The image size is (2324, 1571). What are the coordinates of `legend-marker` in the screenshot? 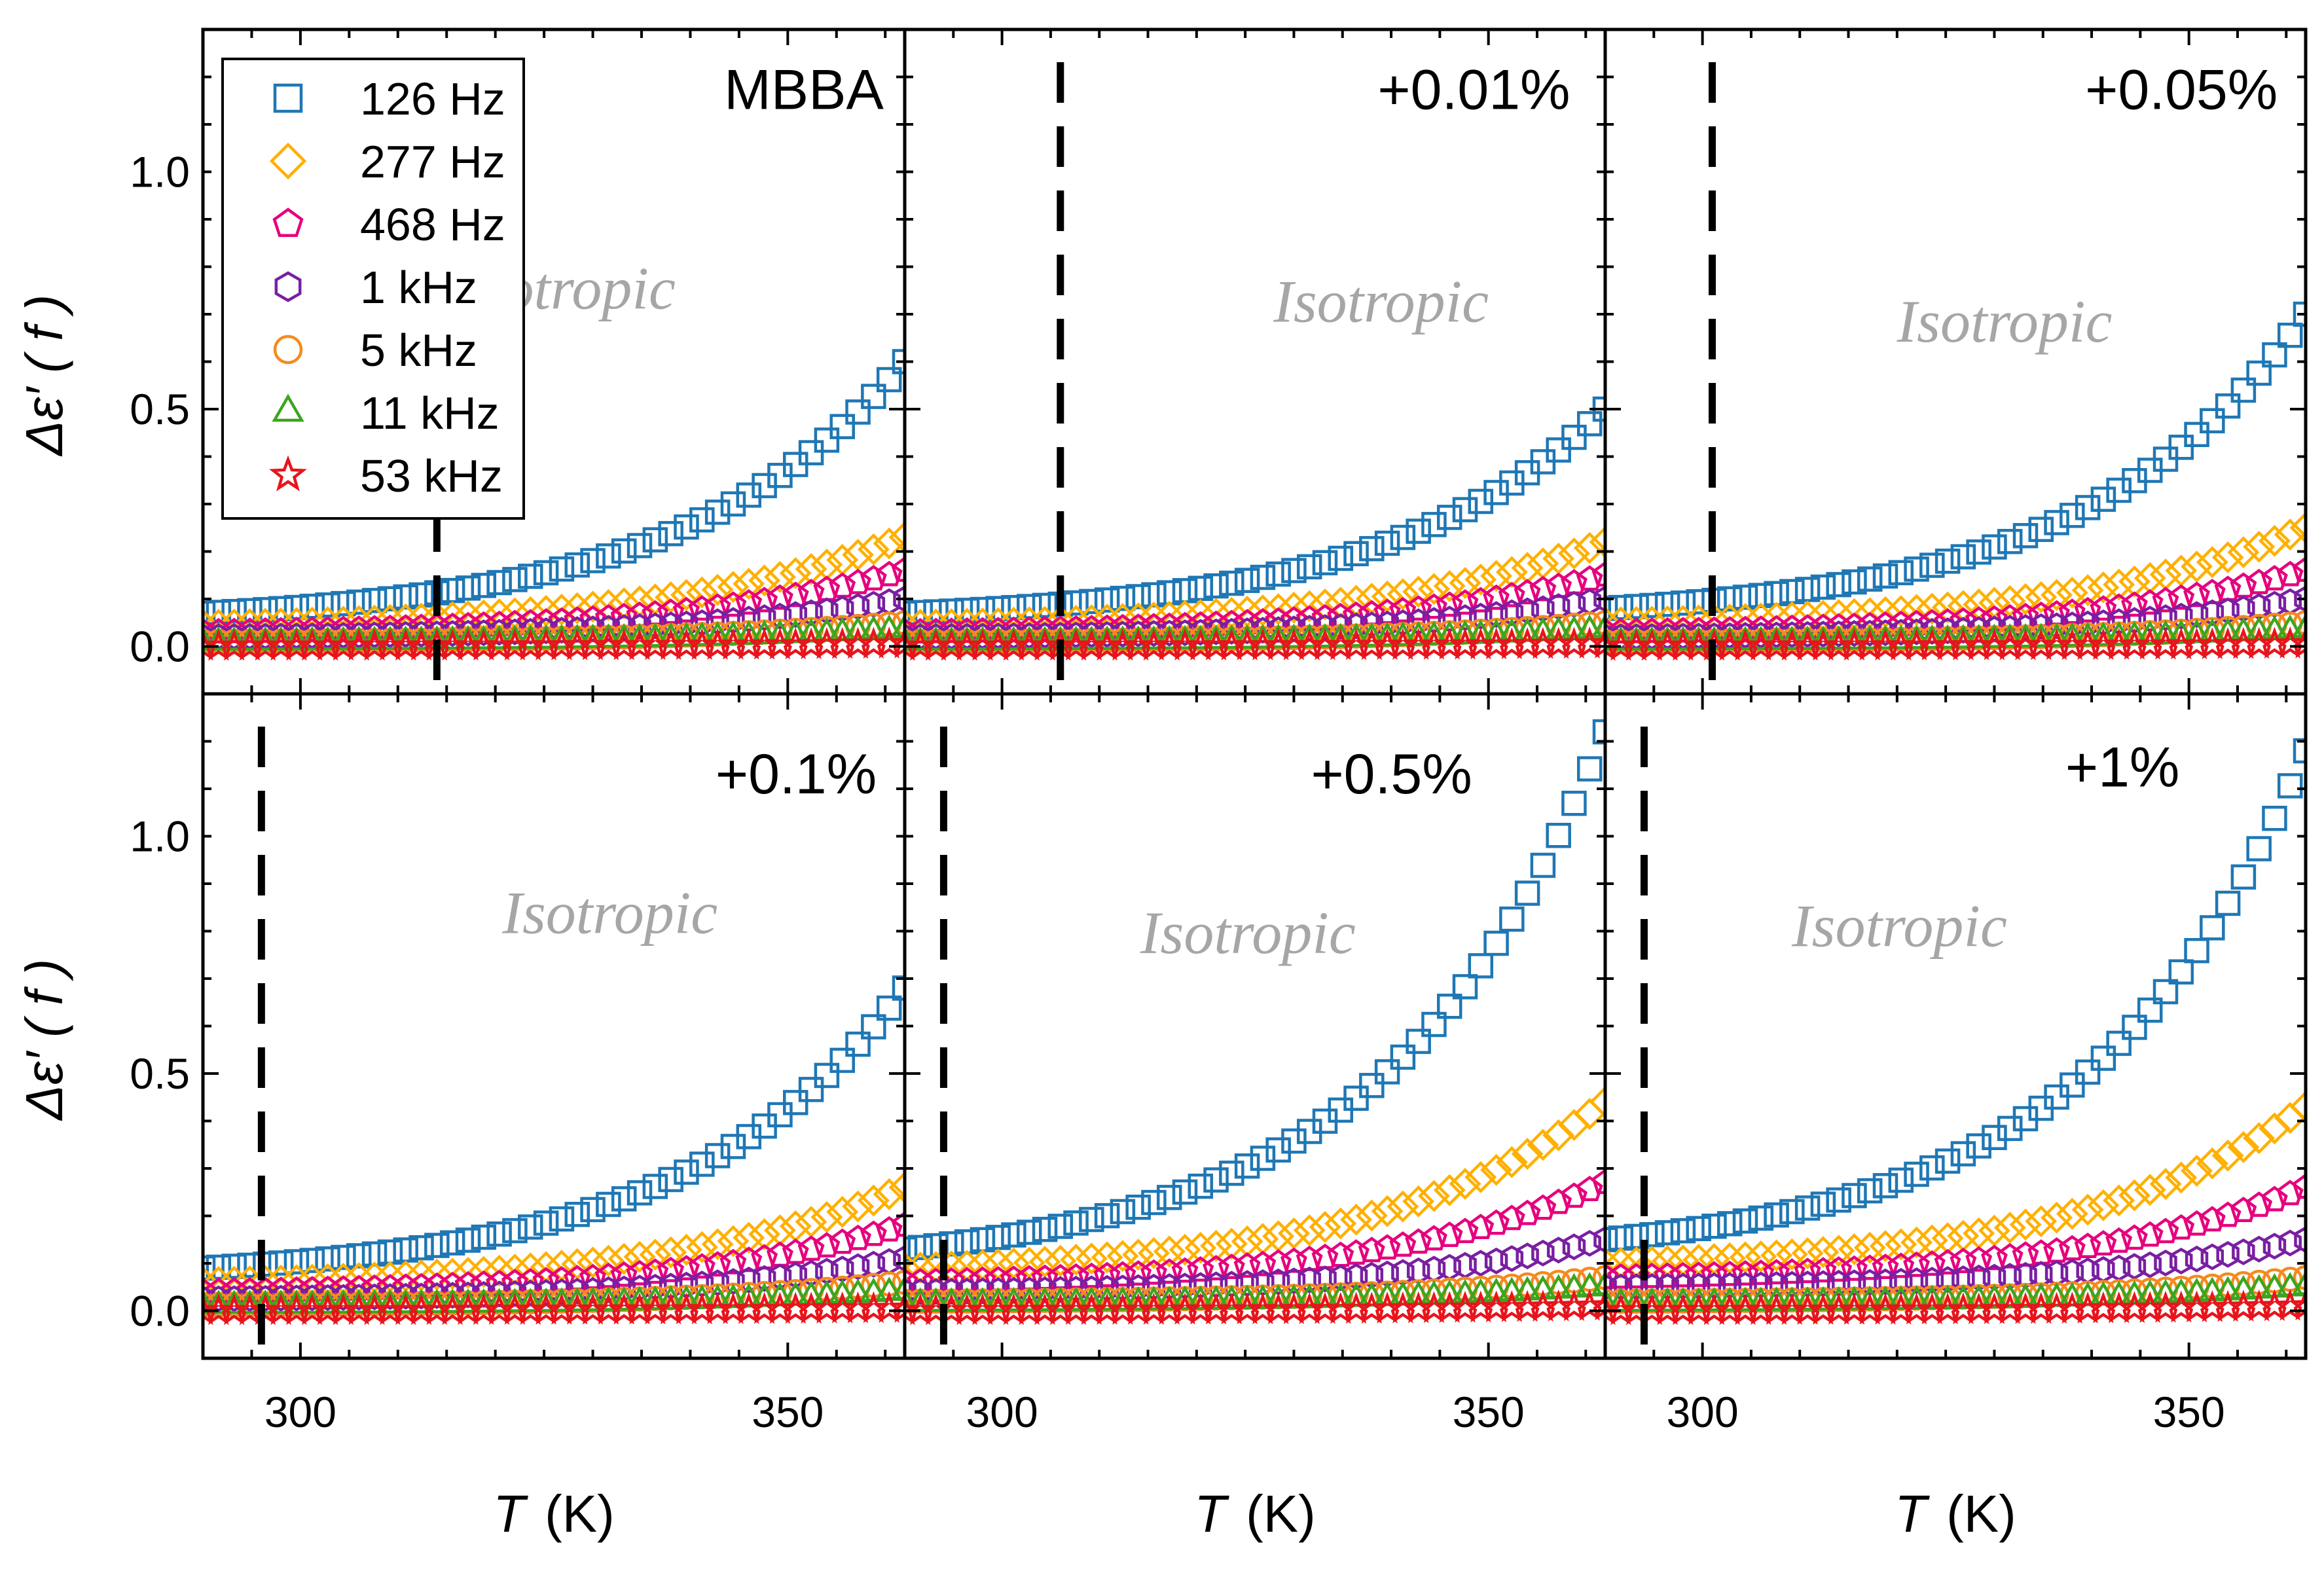 It's located at (288, 98).